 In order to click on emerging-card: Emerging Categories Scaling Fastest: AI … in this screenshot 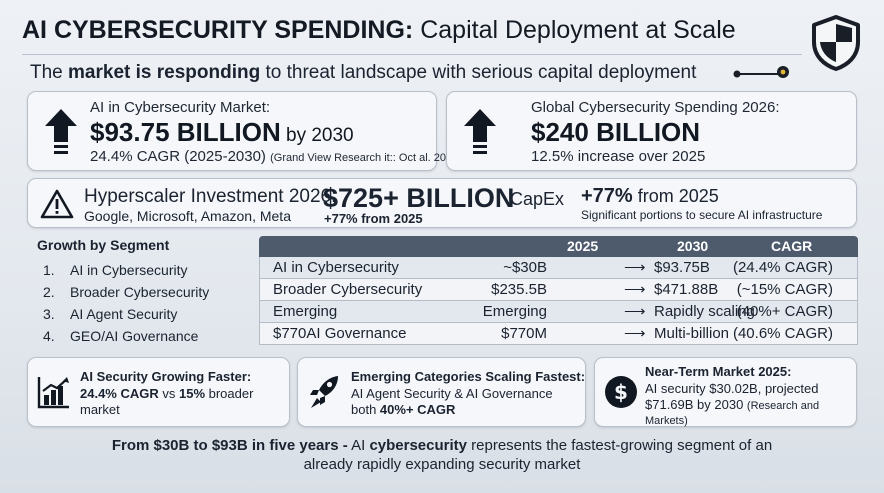, I will do `click(441, 392)`.